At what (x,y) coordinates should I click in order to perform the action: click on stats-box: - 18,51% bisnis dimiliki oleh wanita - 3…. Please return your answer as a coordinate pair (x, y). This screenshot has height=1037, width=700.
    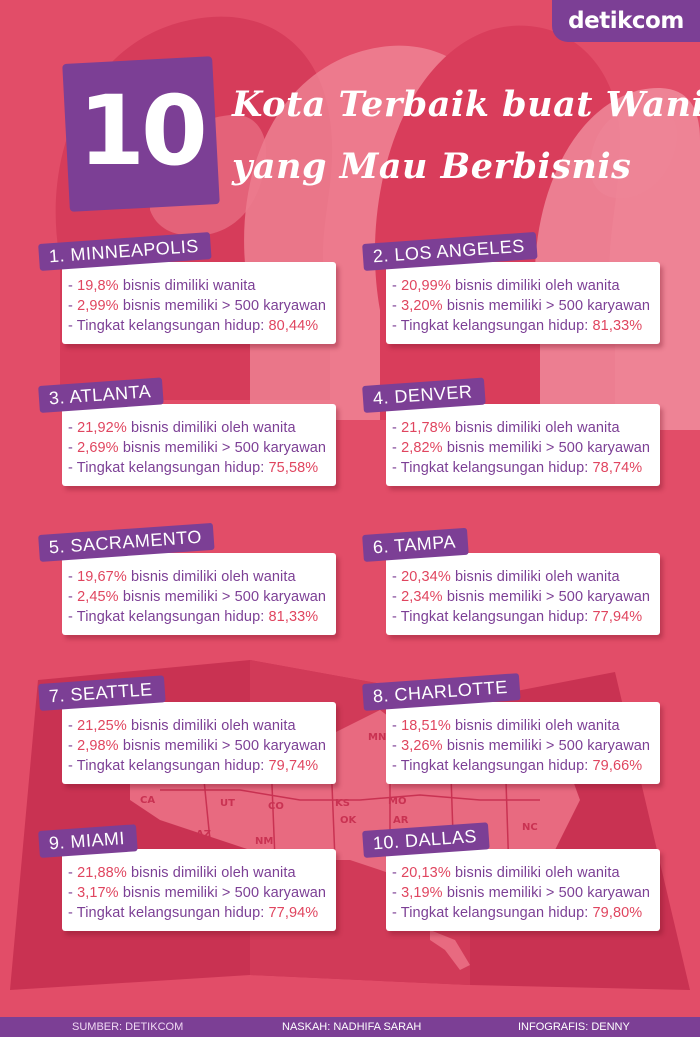
    Looking at the image, I should click on (523, 743).